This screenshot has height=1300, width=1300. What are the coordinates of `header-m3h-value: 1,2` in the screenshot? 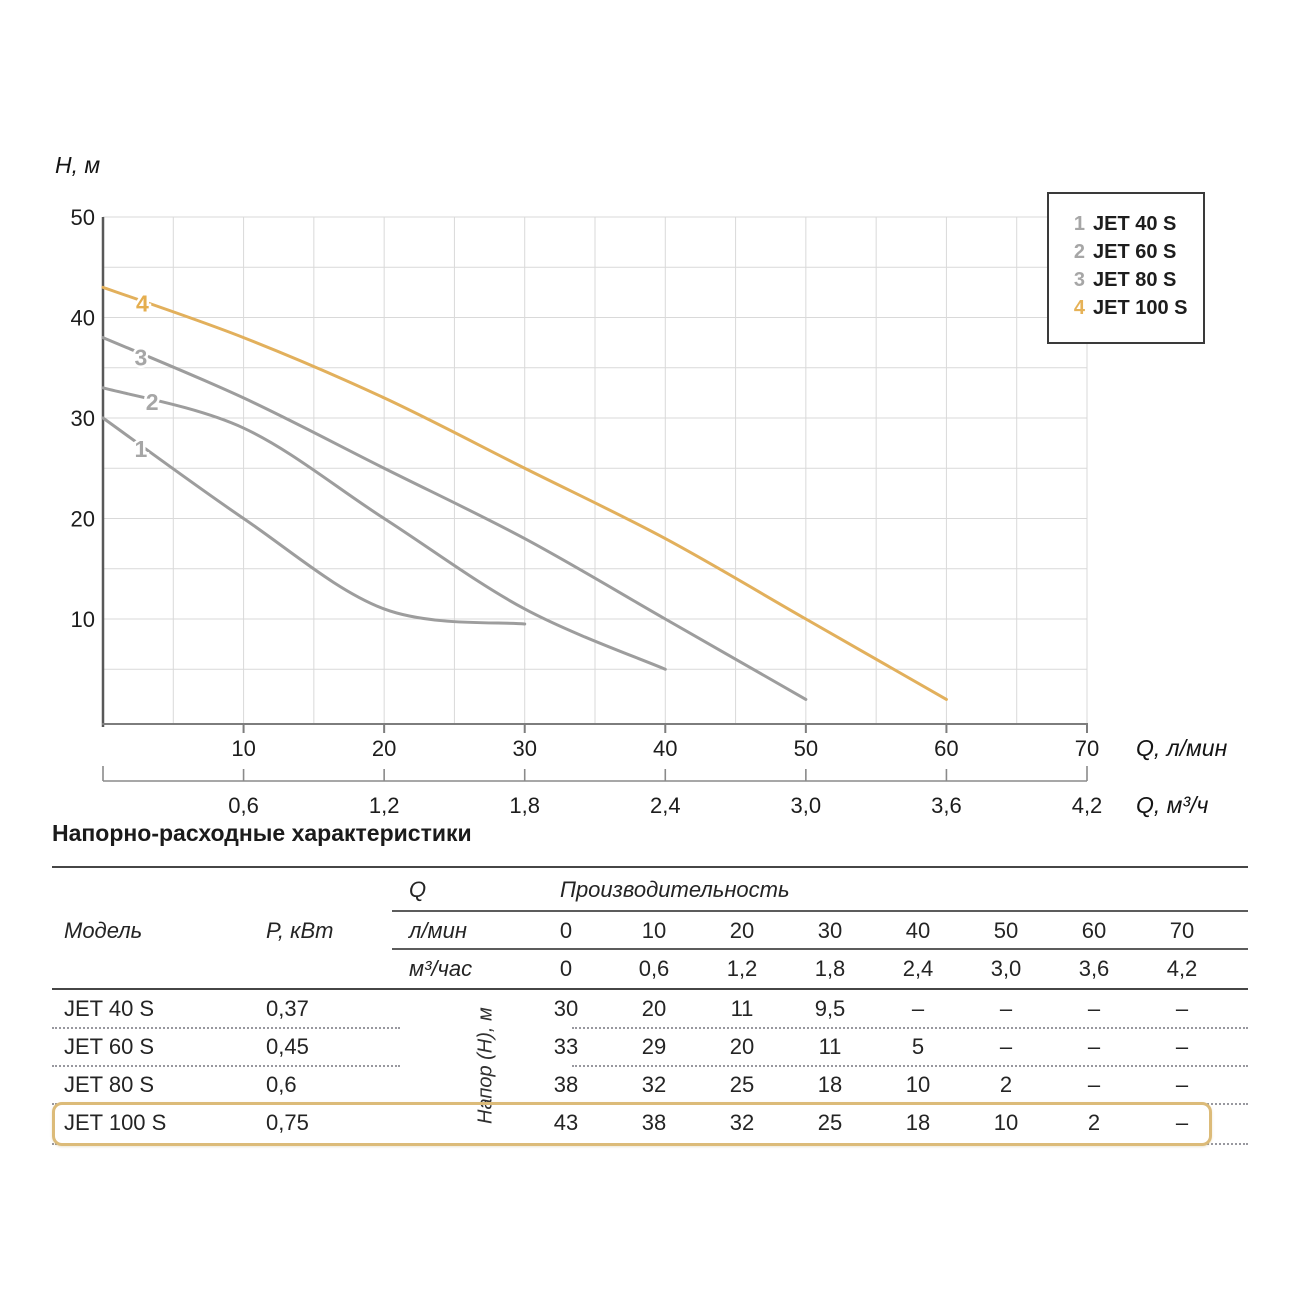 It's located at (742, 968).